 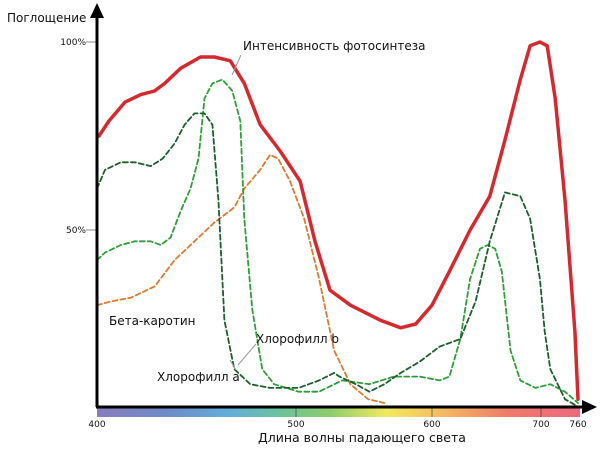 What do you see at coordinates (431, 425) in the screenshot?
I see `x-tick-label: 600` at bounding box center [431, 425].